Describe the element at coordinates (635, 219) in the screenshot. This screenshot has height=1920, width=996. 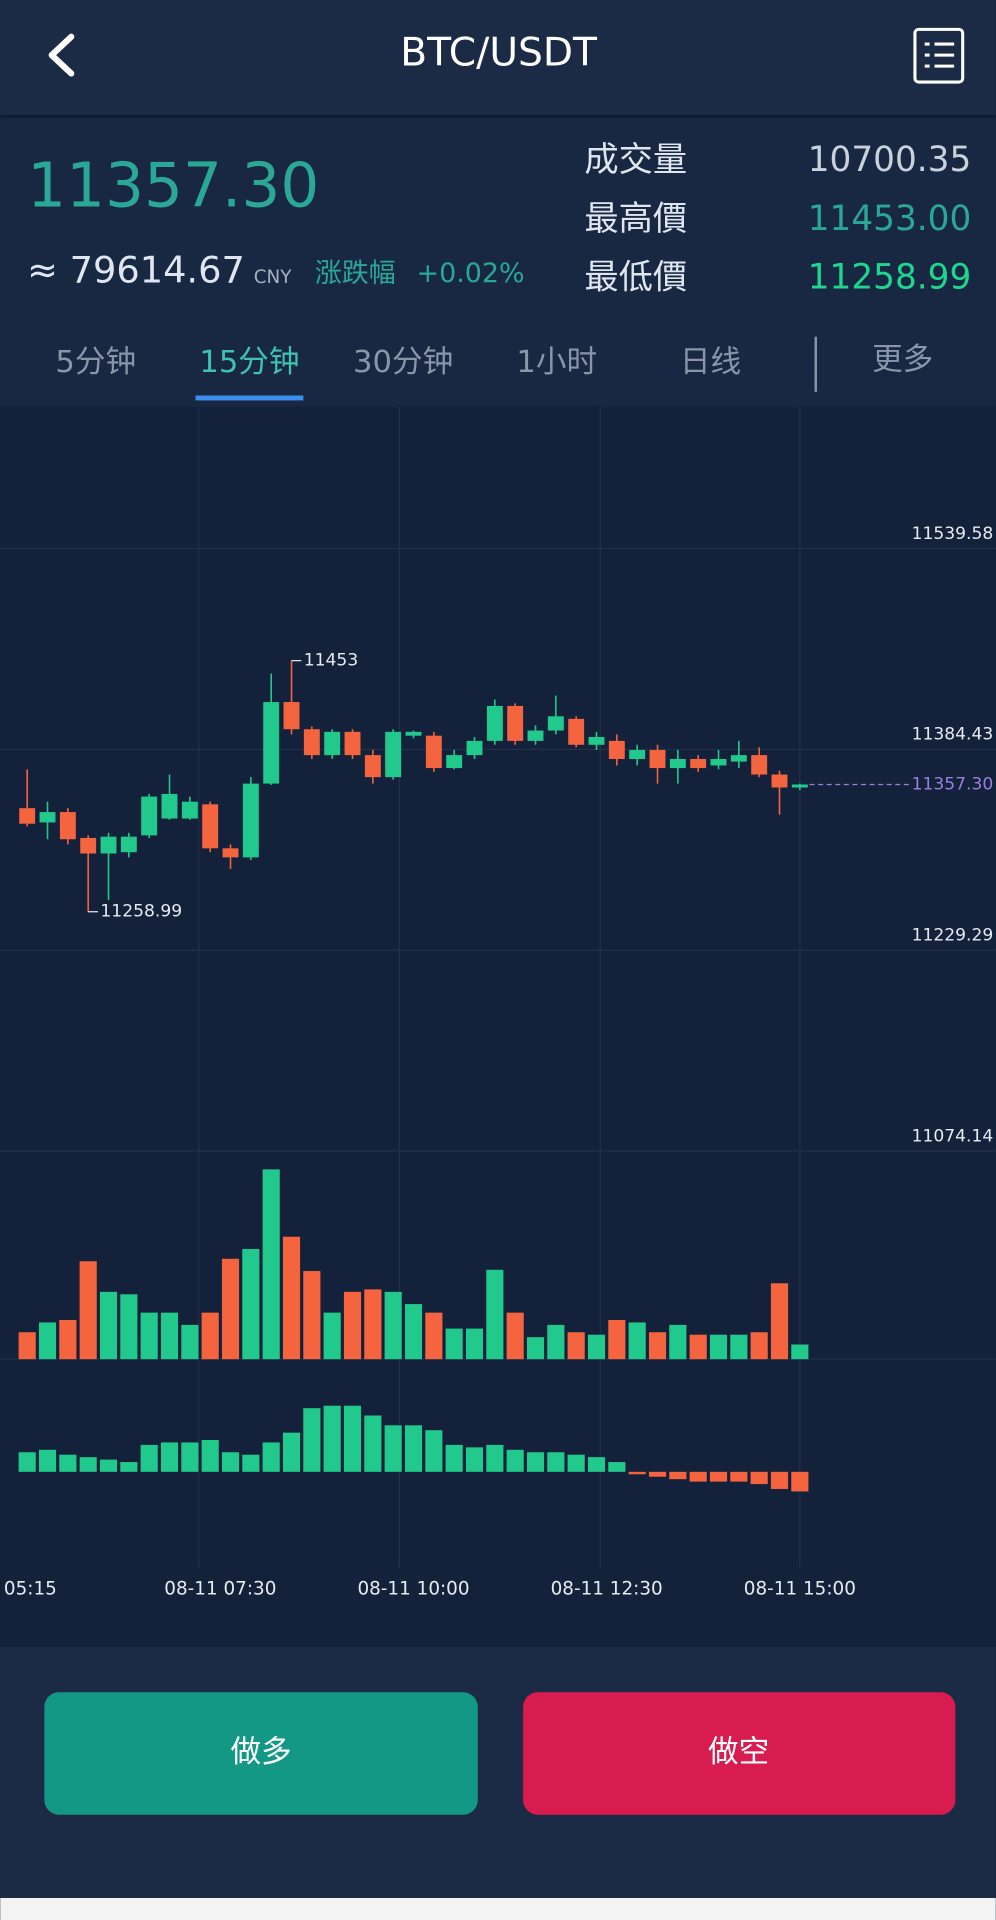
I see `stat-label: 最高價` at that location.